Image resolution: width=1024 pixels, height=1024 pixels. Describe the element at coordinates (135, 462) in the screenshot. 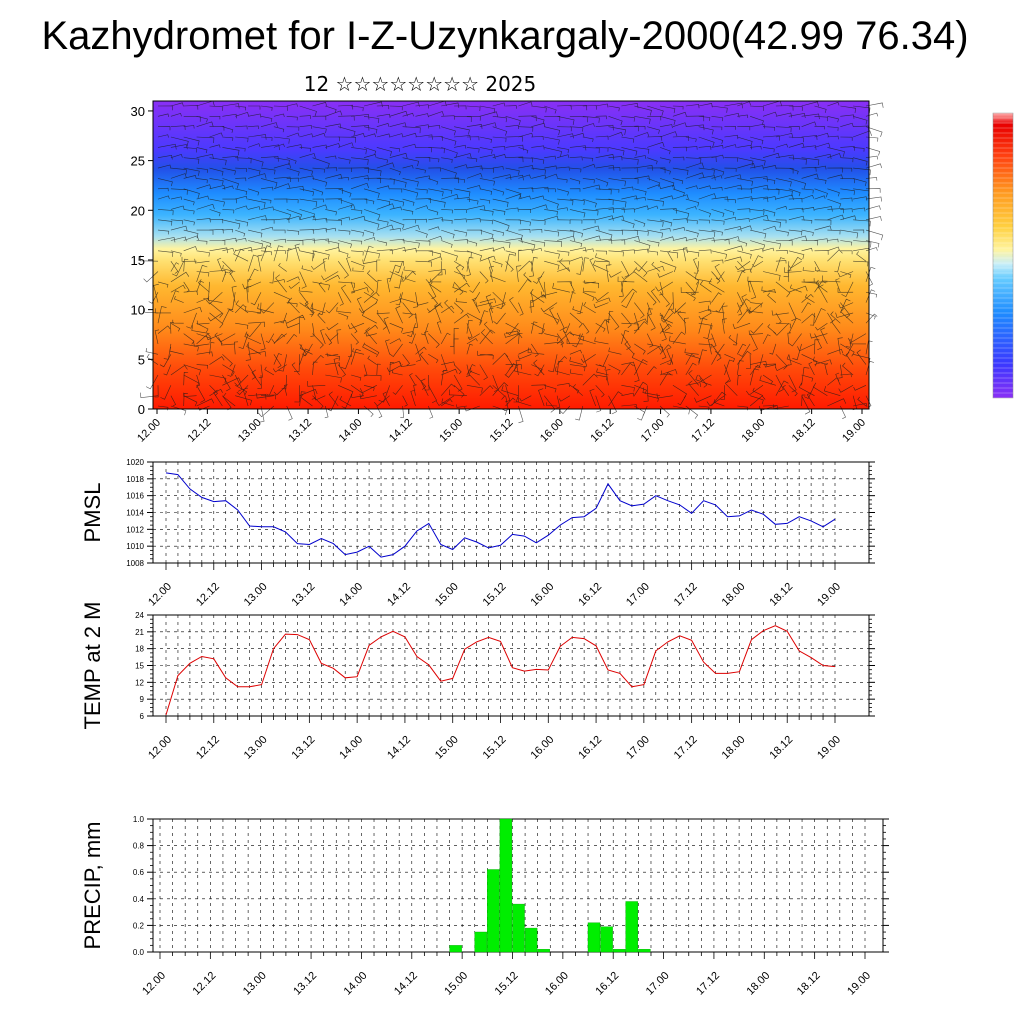

I see `pmsl-y-tick-label: 1020` at that location.